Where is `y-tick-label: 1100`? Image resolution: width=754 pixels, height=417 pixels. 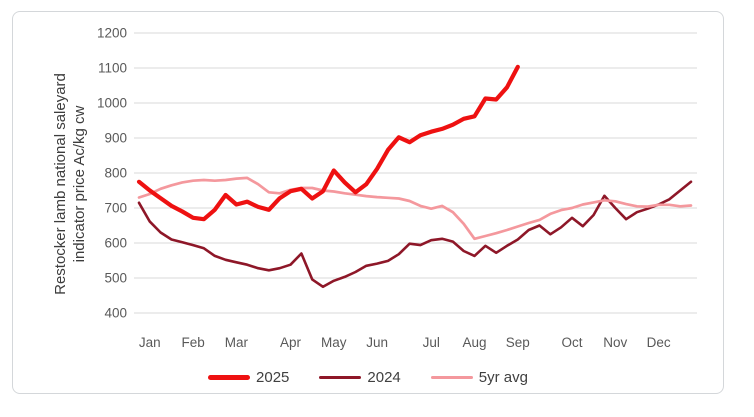
y-tick-label: 1100 is located at coordinates (112, 68).